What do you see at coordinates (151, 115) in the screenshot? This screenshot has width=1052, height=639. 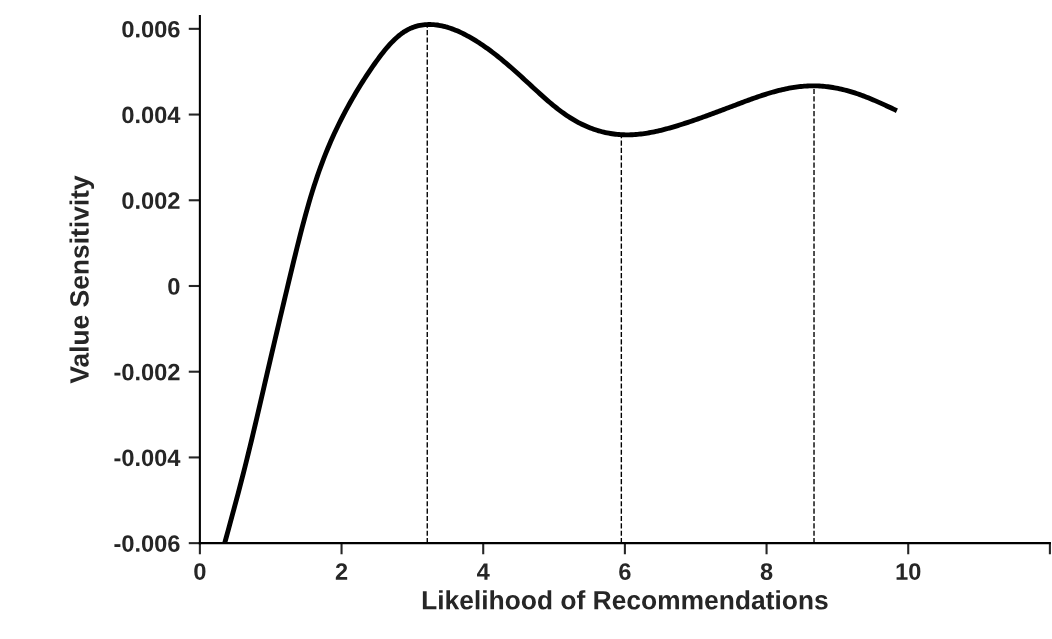 I see `y-tick-label: 0.004` at bounding box center [151, 115].